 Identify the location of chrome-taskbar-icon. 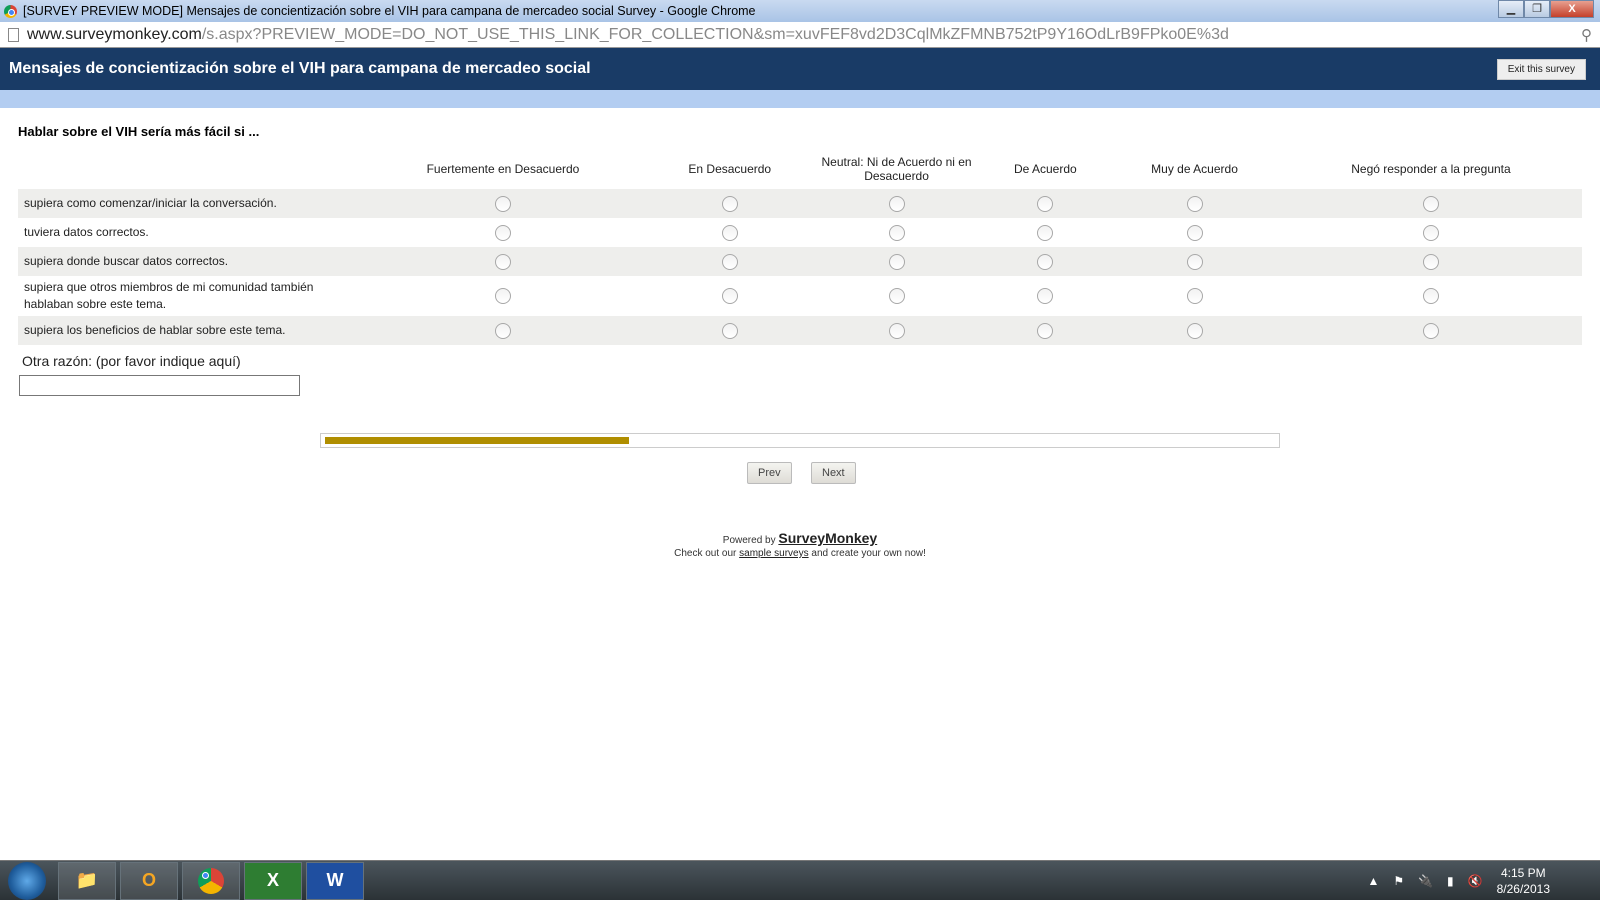
(211, 880).